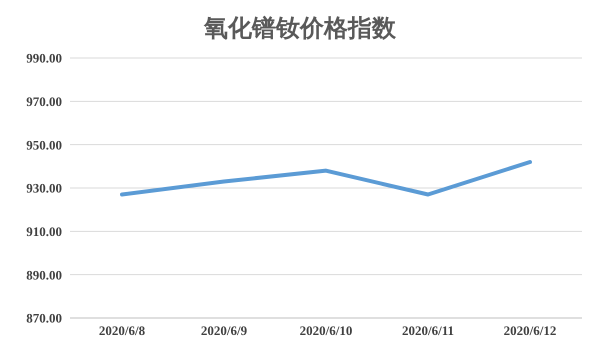 Image resolution: width=600 pixels, height=360 pixels. I want to click on chart-title: 氧化镨钕价格指数, so click(299, 28).